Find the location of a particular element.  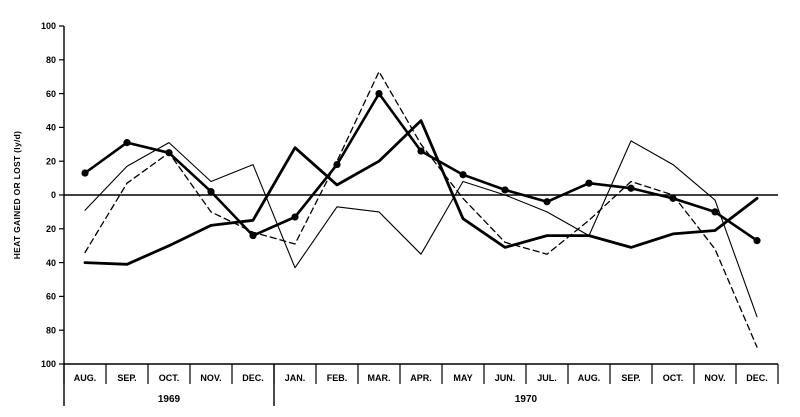

x-tick-label: MAR. is located at coordinates (379, 378).